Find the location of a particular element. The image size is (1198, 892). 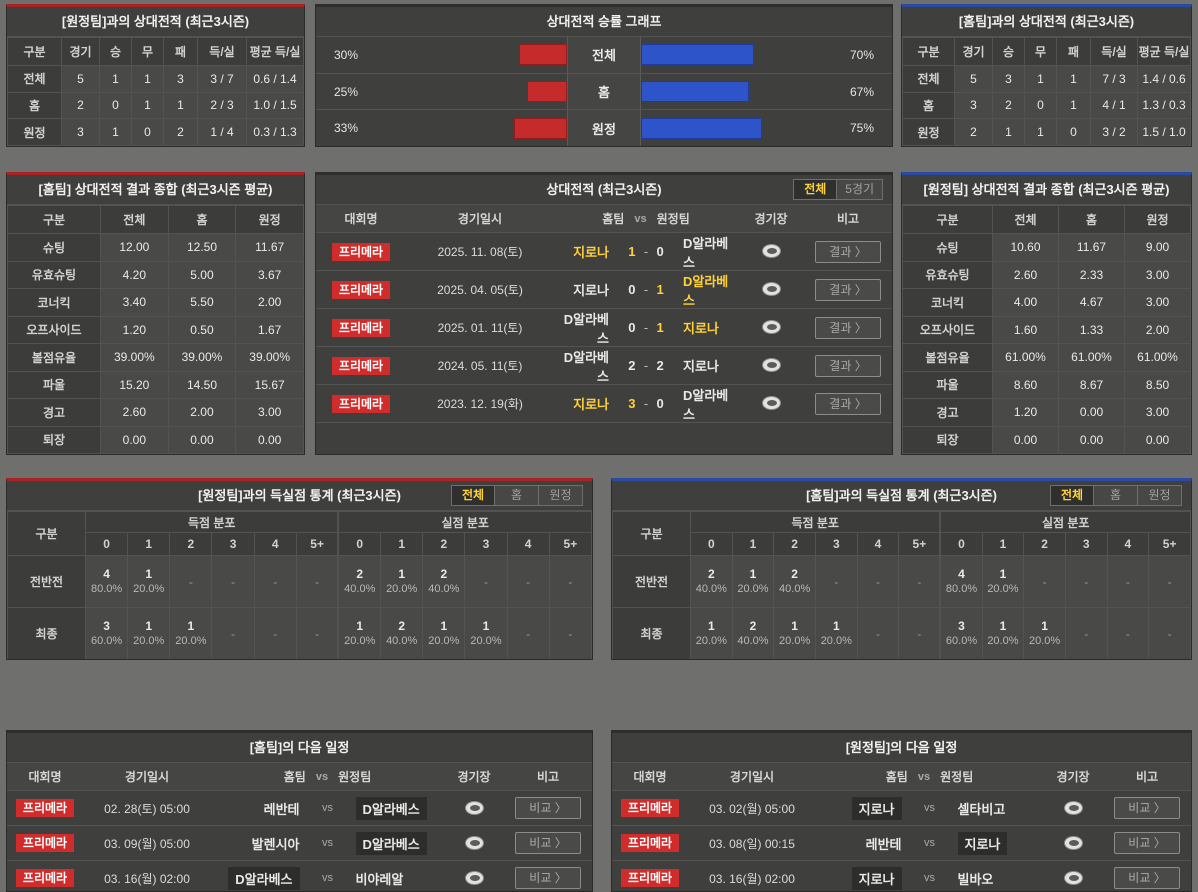

chart-row: 33% 원정 75% is located at coordinates (604, 128).